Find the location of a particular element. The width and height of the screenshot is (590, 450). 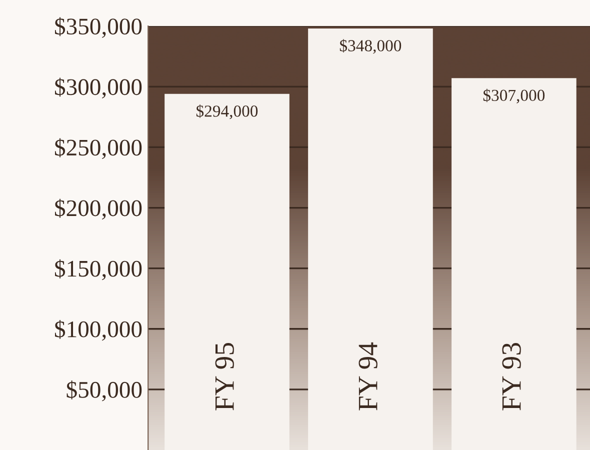

x-tick-label: FY 95 is located at coordinates (224, 376).